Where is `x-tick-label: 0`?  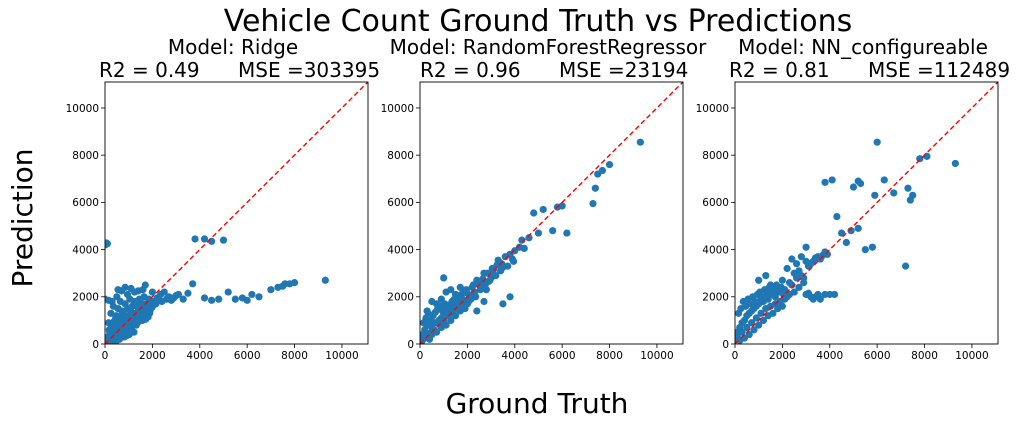 x-tick-label: 0 is located at coordinates (105, 356).